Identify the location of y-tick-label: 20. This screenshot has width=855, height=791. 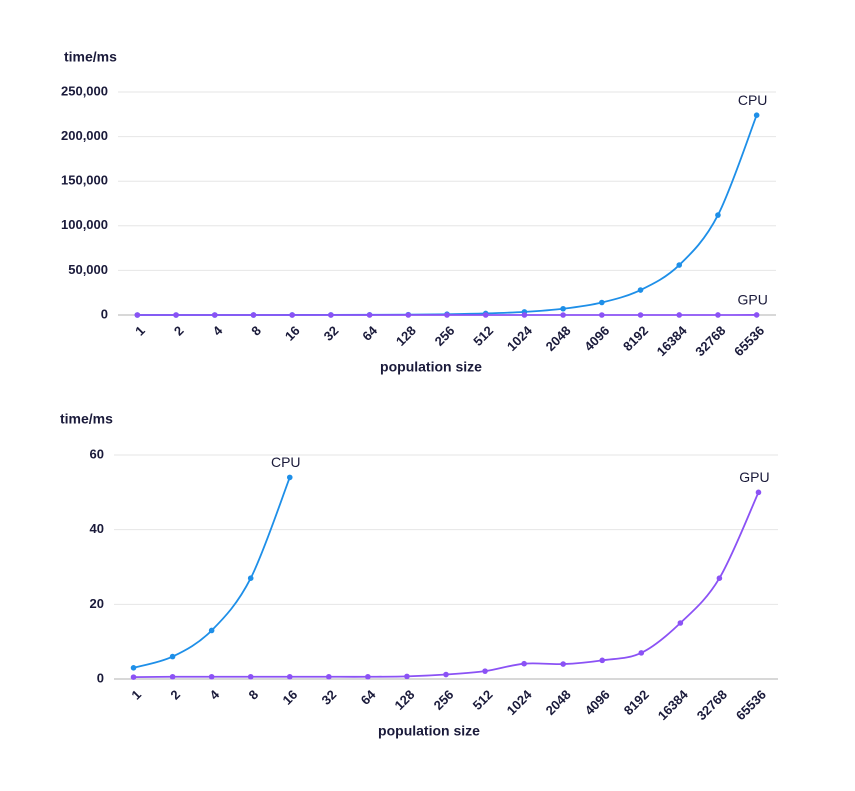
(97, 603).